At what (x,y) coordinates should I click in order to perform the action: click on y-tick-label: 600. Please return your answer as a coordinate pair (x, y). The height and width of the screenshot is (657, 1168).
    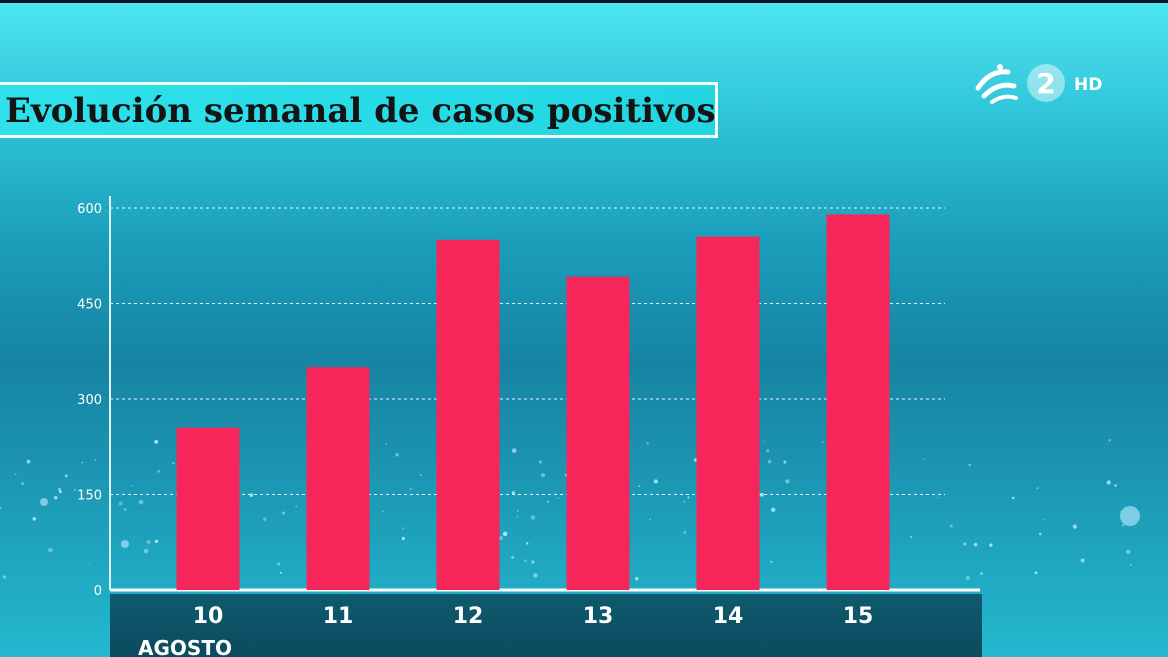
    Looking at the image, I should click on (89, 209).